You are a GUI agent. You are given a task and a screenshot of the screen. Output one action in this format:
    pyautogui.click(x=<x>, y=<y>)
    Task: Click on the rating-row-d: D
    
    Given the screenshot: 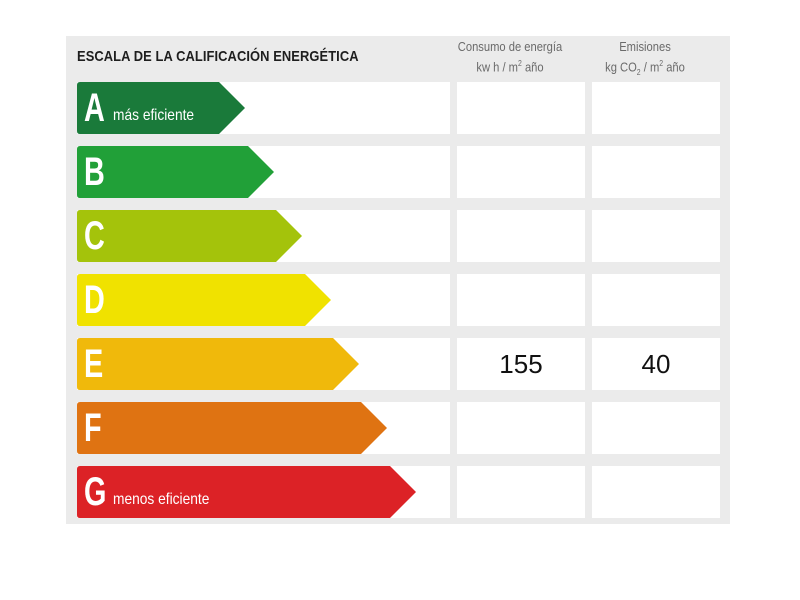 What is the action you would take?
    pyautogui.click(x=398, y=300)
    